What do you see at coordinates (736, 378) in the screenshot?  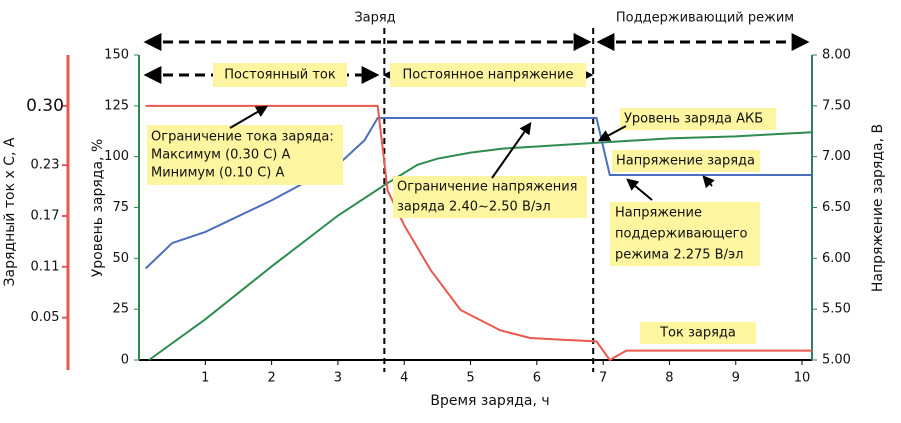 I see `x-tick-label: 9` at bounding box center [736, 378].